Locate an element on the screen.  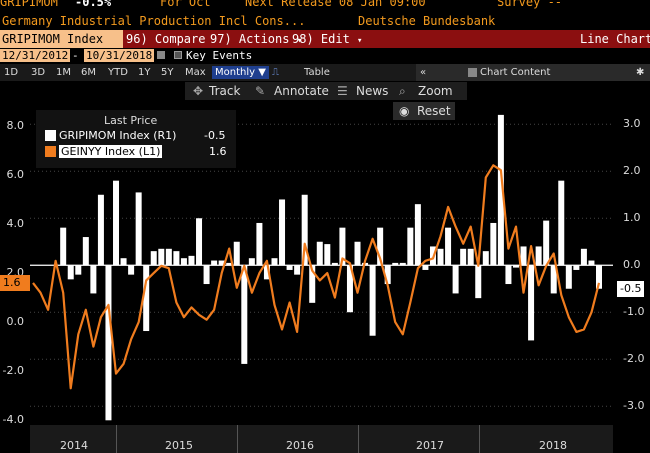
track-button: Track is located at coordinates (225, 91).